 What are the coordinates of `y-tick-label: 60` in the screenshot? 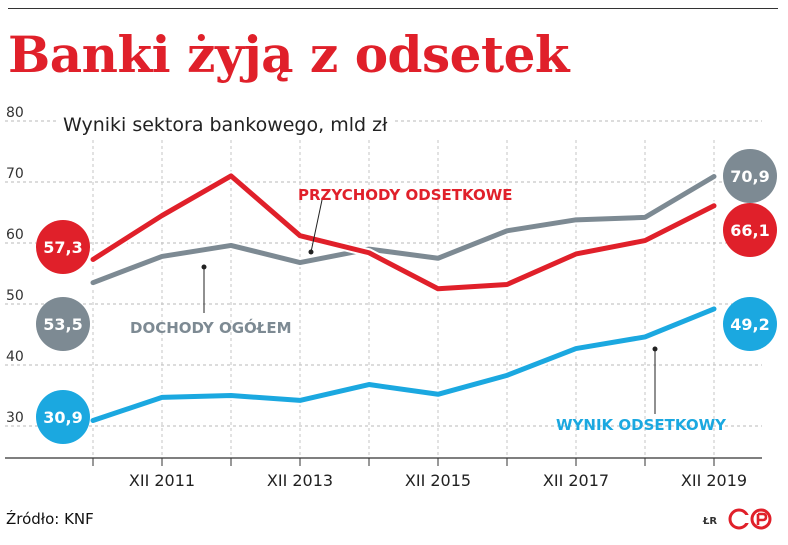 It's located at (15, 235).